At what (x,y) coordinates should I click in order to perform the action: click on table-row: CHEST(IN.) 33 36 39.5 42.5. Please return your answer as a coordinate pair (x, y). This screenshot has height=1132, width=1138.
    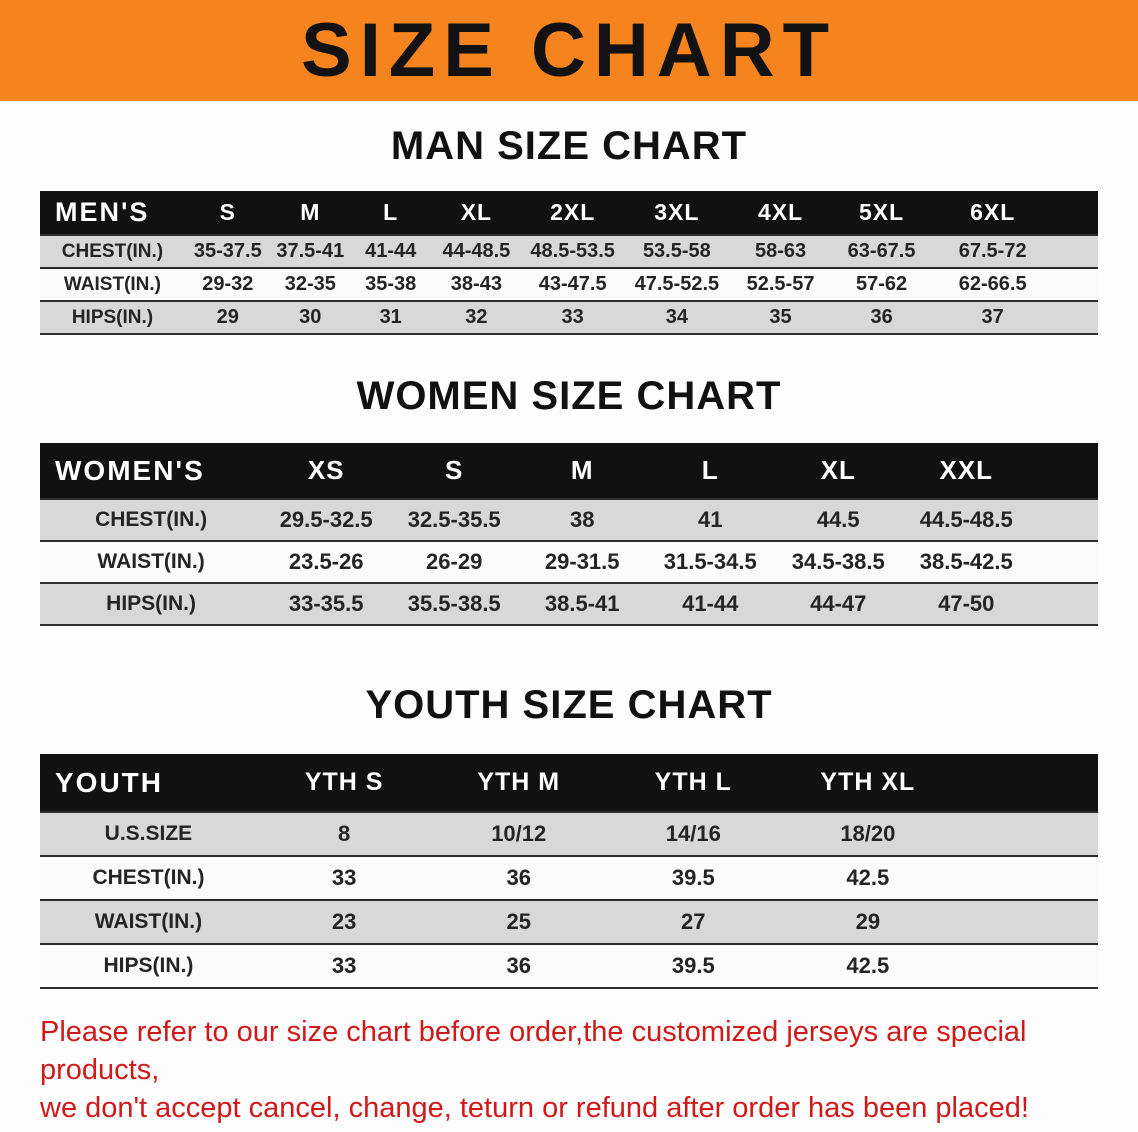
    Looking at the image, I should click on (569, 877).